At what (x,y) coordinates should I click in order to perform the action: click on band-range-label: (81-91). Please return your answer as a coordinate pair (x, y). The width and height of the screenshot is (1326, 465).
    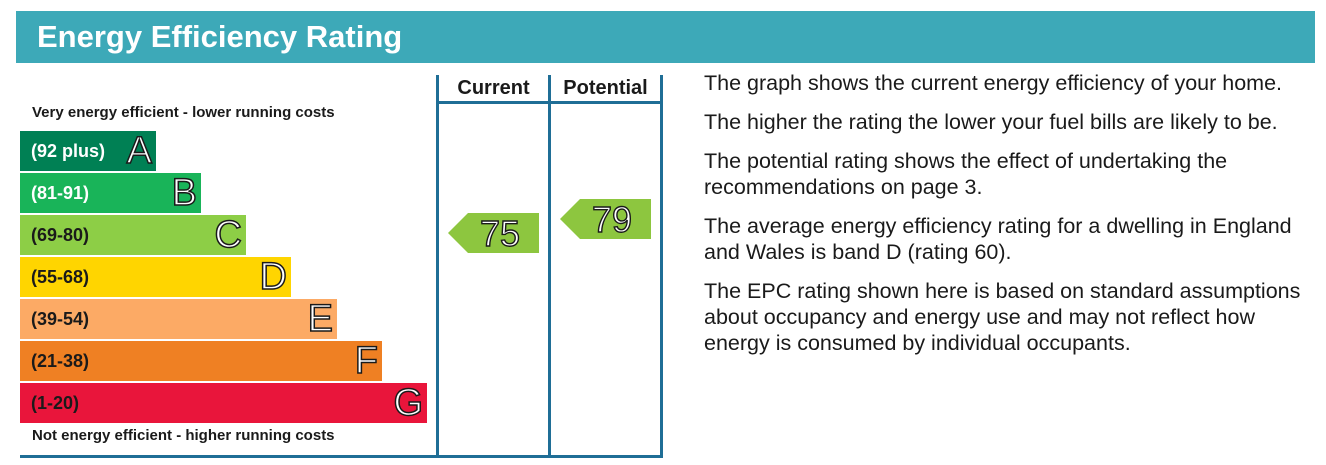
    Looking at the image, I should click on (60, 193).